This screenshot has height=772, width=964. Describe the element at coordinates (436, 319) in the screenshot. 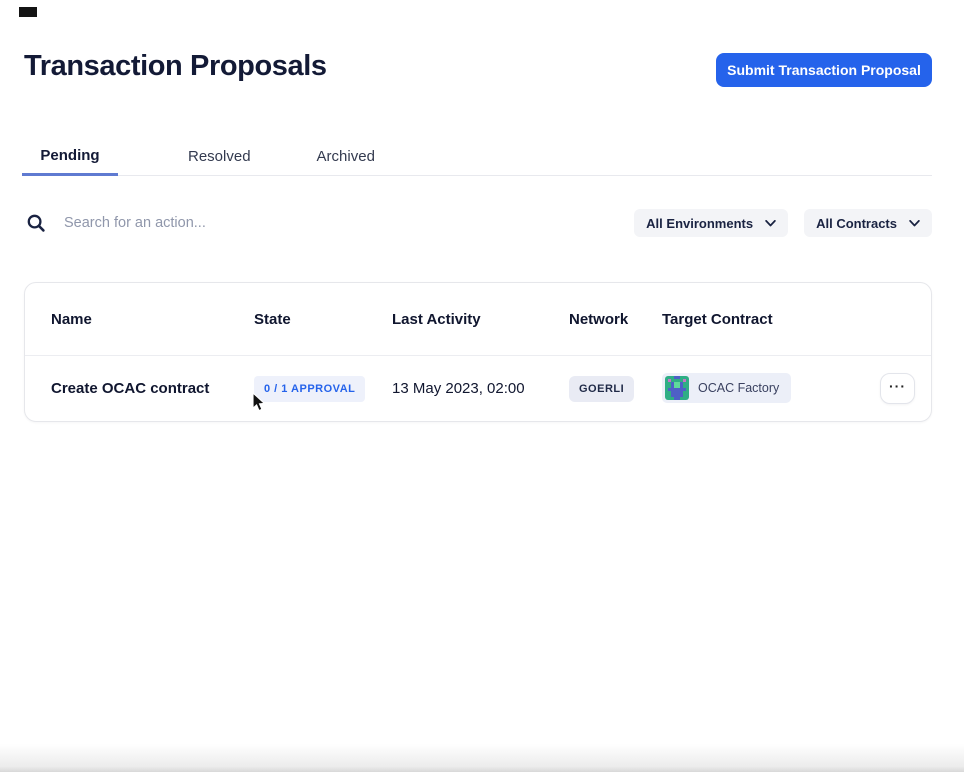

I see `column-header-last-activity: Last Activity` at that location.